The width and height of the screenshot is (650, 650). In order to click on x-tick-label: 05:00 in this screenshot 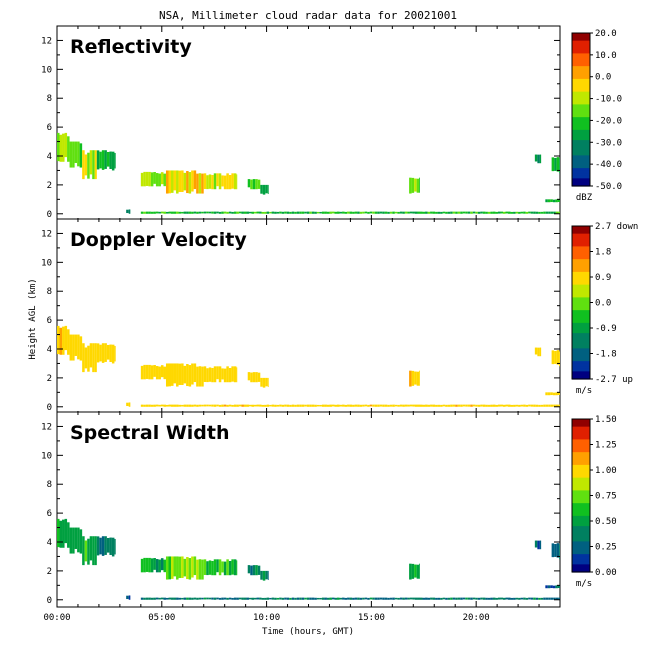, I will do `click(161, 618)`.